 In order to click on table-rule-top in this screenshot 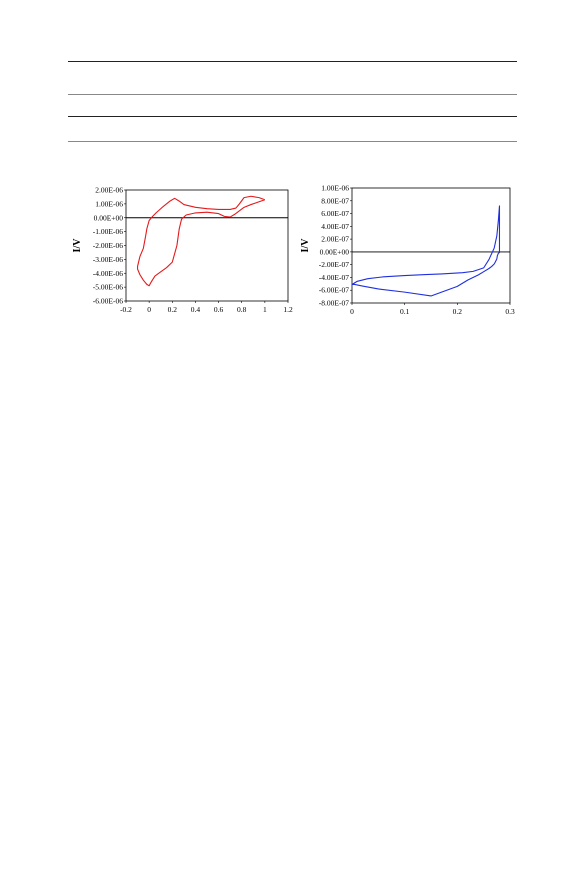, I will do `click(292, 61)`.